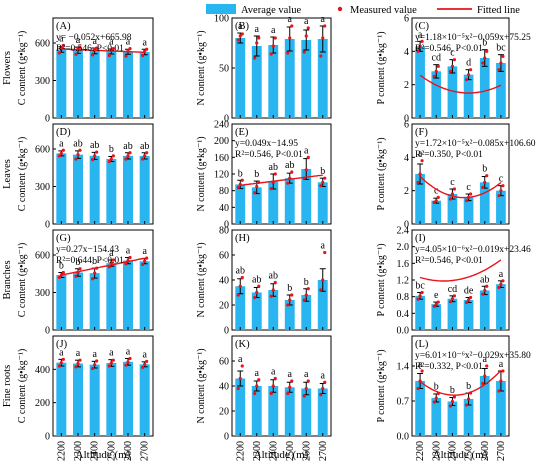 The height and width of the screenshot is (464, 550). I want to click on fit-statistics: R²=0.546, P<0.01, so click(269, 155).